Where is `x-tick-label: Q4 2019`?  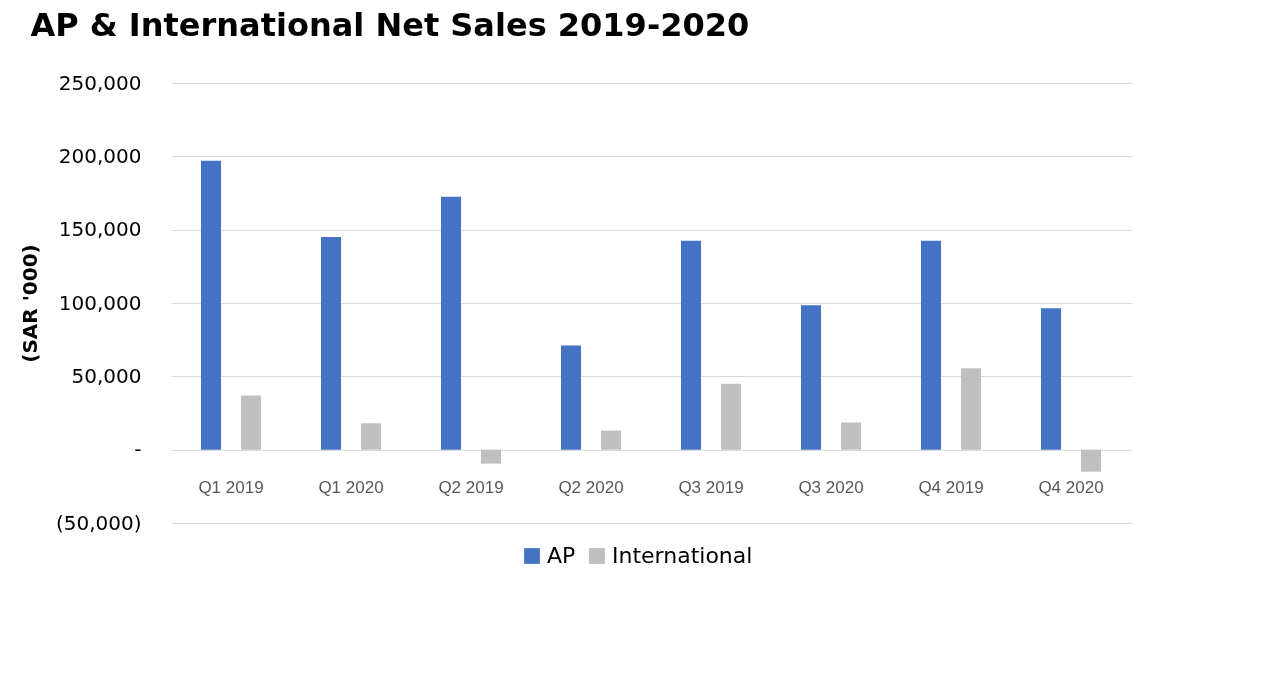
x-tick-label: Q4 2019 is located at coordinates (951, 488).